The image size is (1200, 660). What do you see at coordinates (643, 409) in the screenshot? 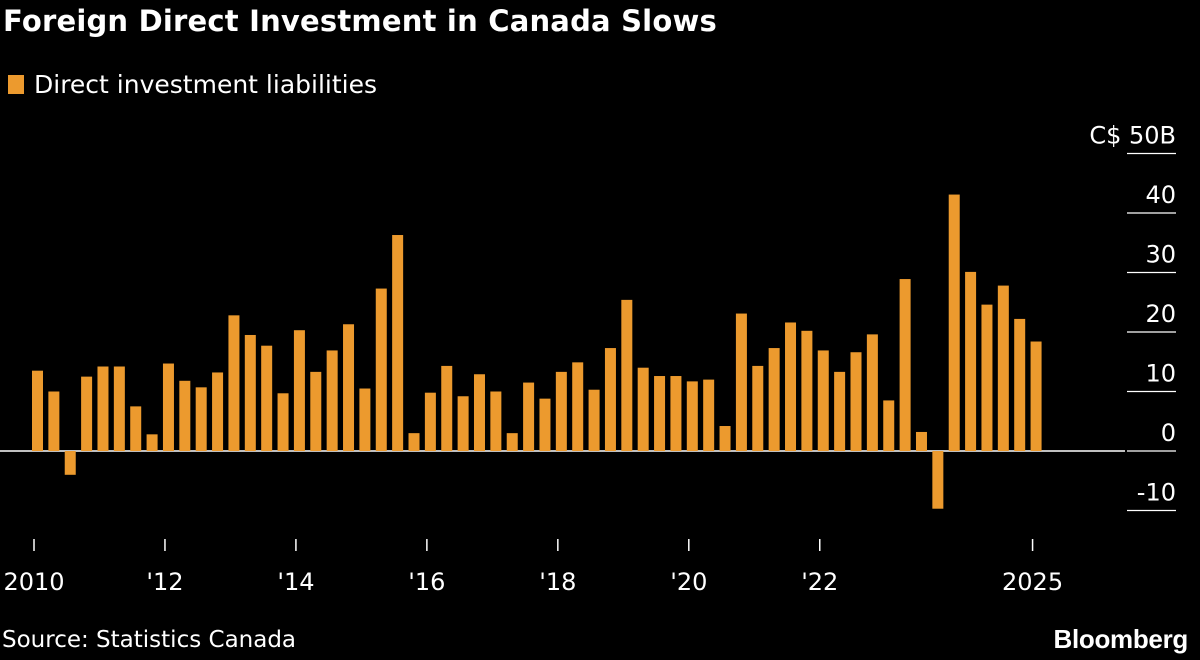
I see `bar-2019Q2` at bounding box center [643, 409].